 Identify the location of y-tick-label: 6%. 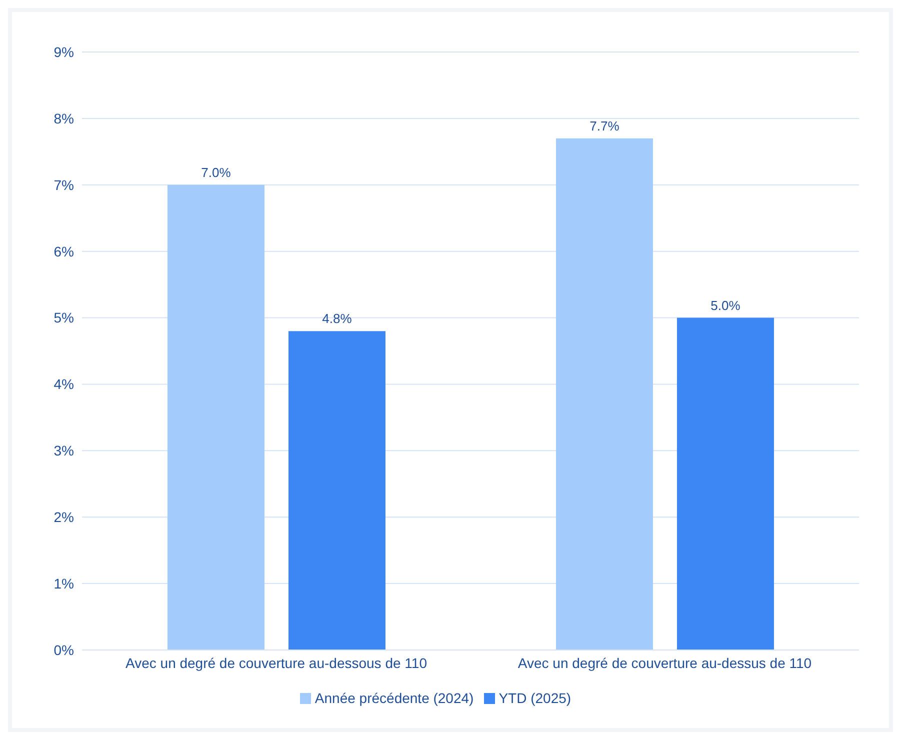
(64, 251).